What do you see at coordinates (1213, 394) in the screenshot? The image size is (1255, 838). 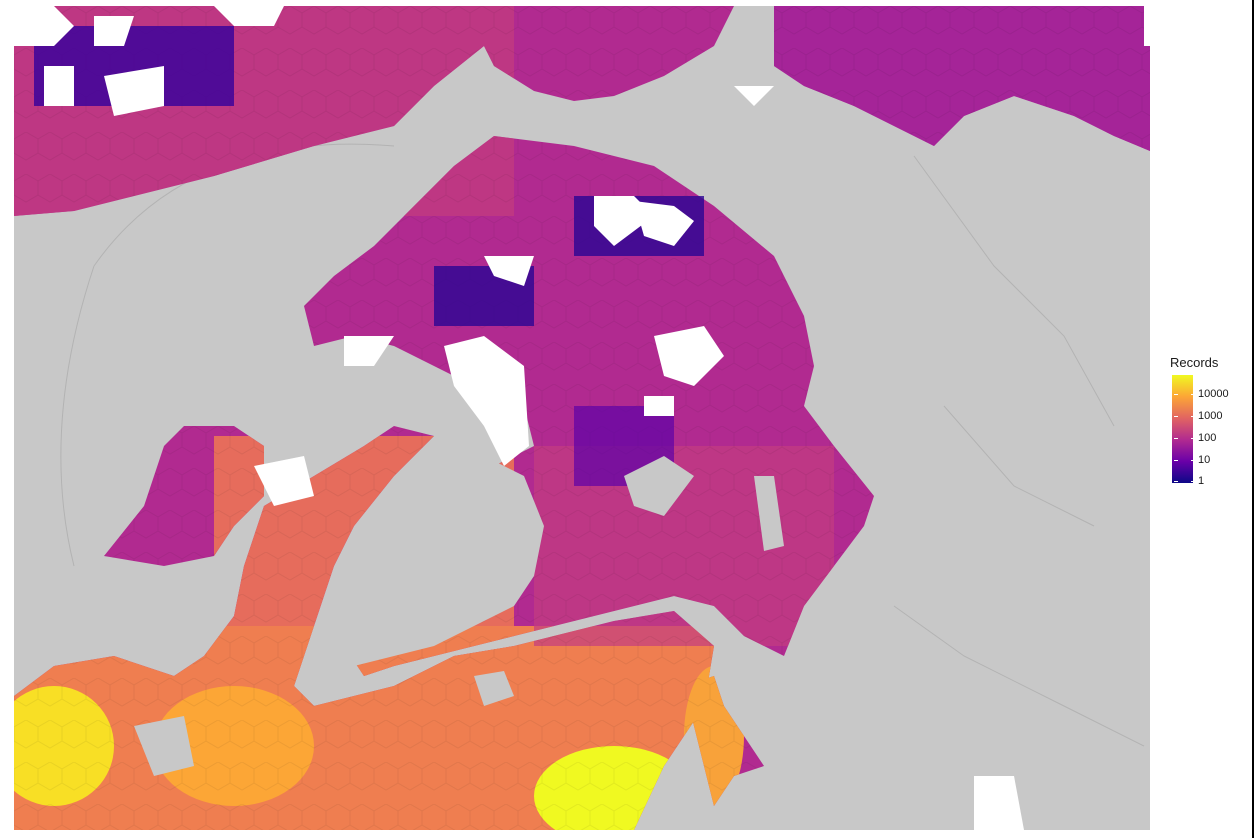 I see `legend-tick-label: 10000` at bounding box center [1213, 394].